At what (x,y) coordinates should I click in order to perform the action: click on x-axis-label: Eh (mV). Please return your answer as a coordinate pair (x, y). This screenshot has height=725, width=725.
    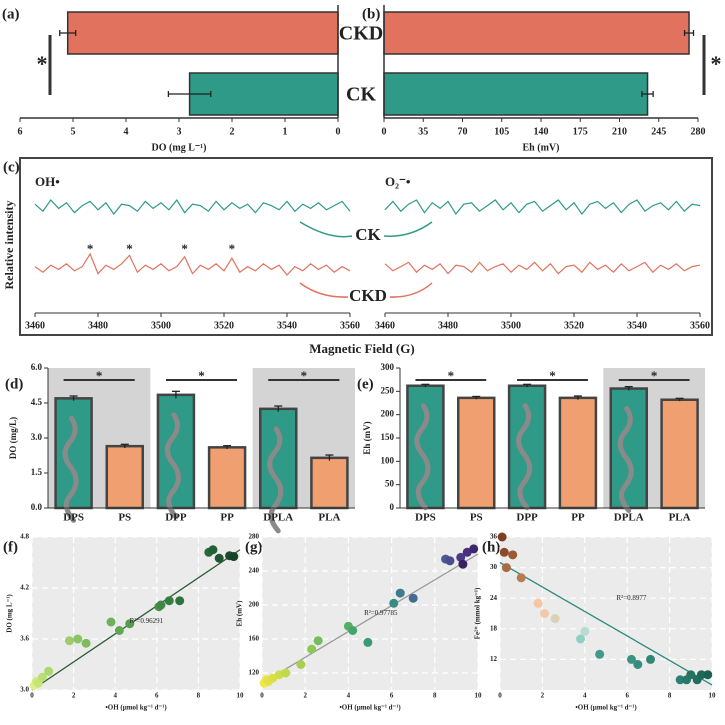
    Looking at the image, I should click on (541, 147).